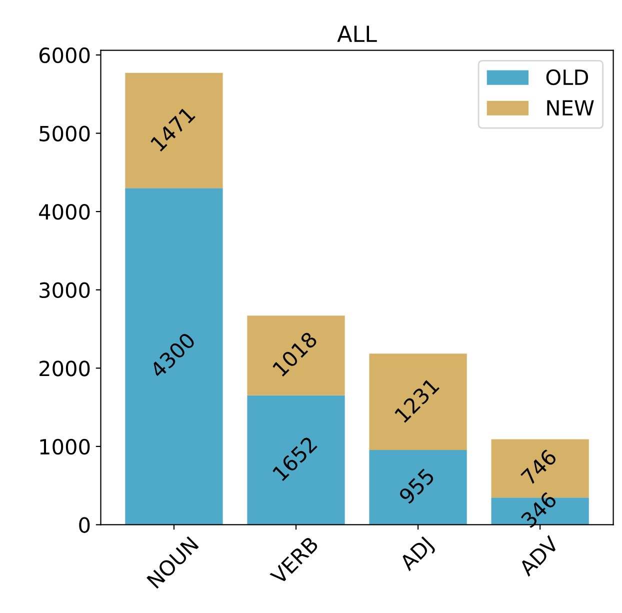 Image resolution: width=622 pixels, height=613 pixels. Describe the element at coordinates (65, 290) in the screenshot. I see `y-tick-label: 3000` at that location.